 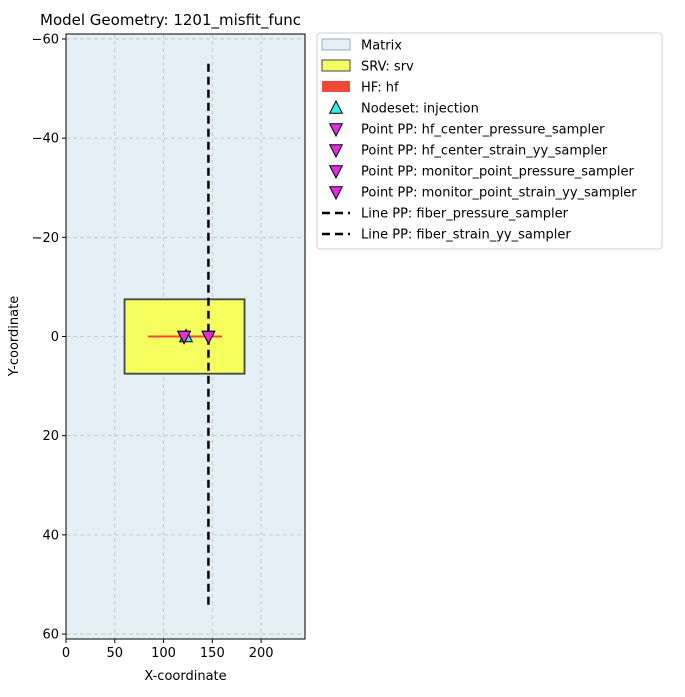 What do you see at coordinates (420, 109) in the screenshot?
I see `legend-label: Nodeset: injection` at bounding box center [420, 109].